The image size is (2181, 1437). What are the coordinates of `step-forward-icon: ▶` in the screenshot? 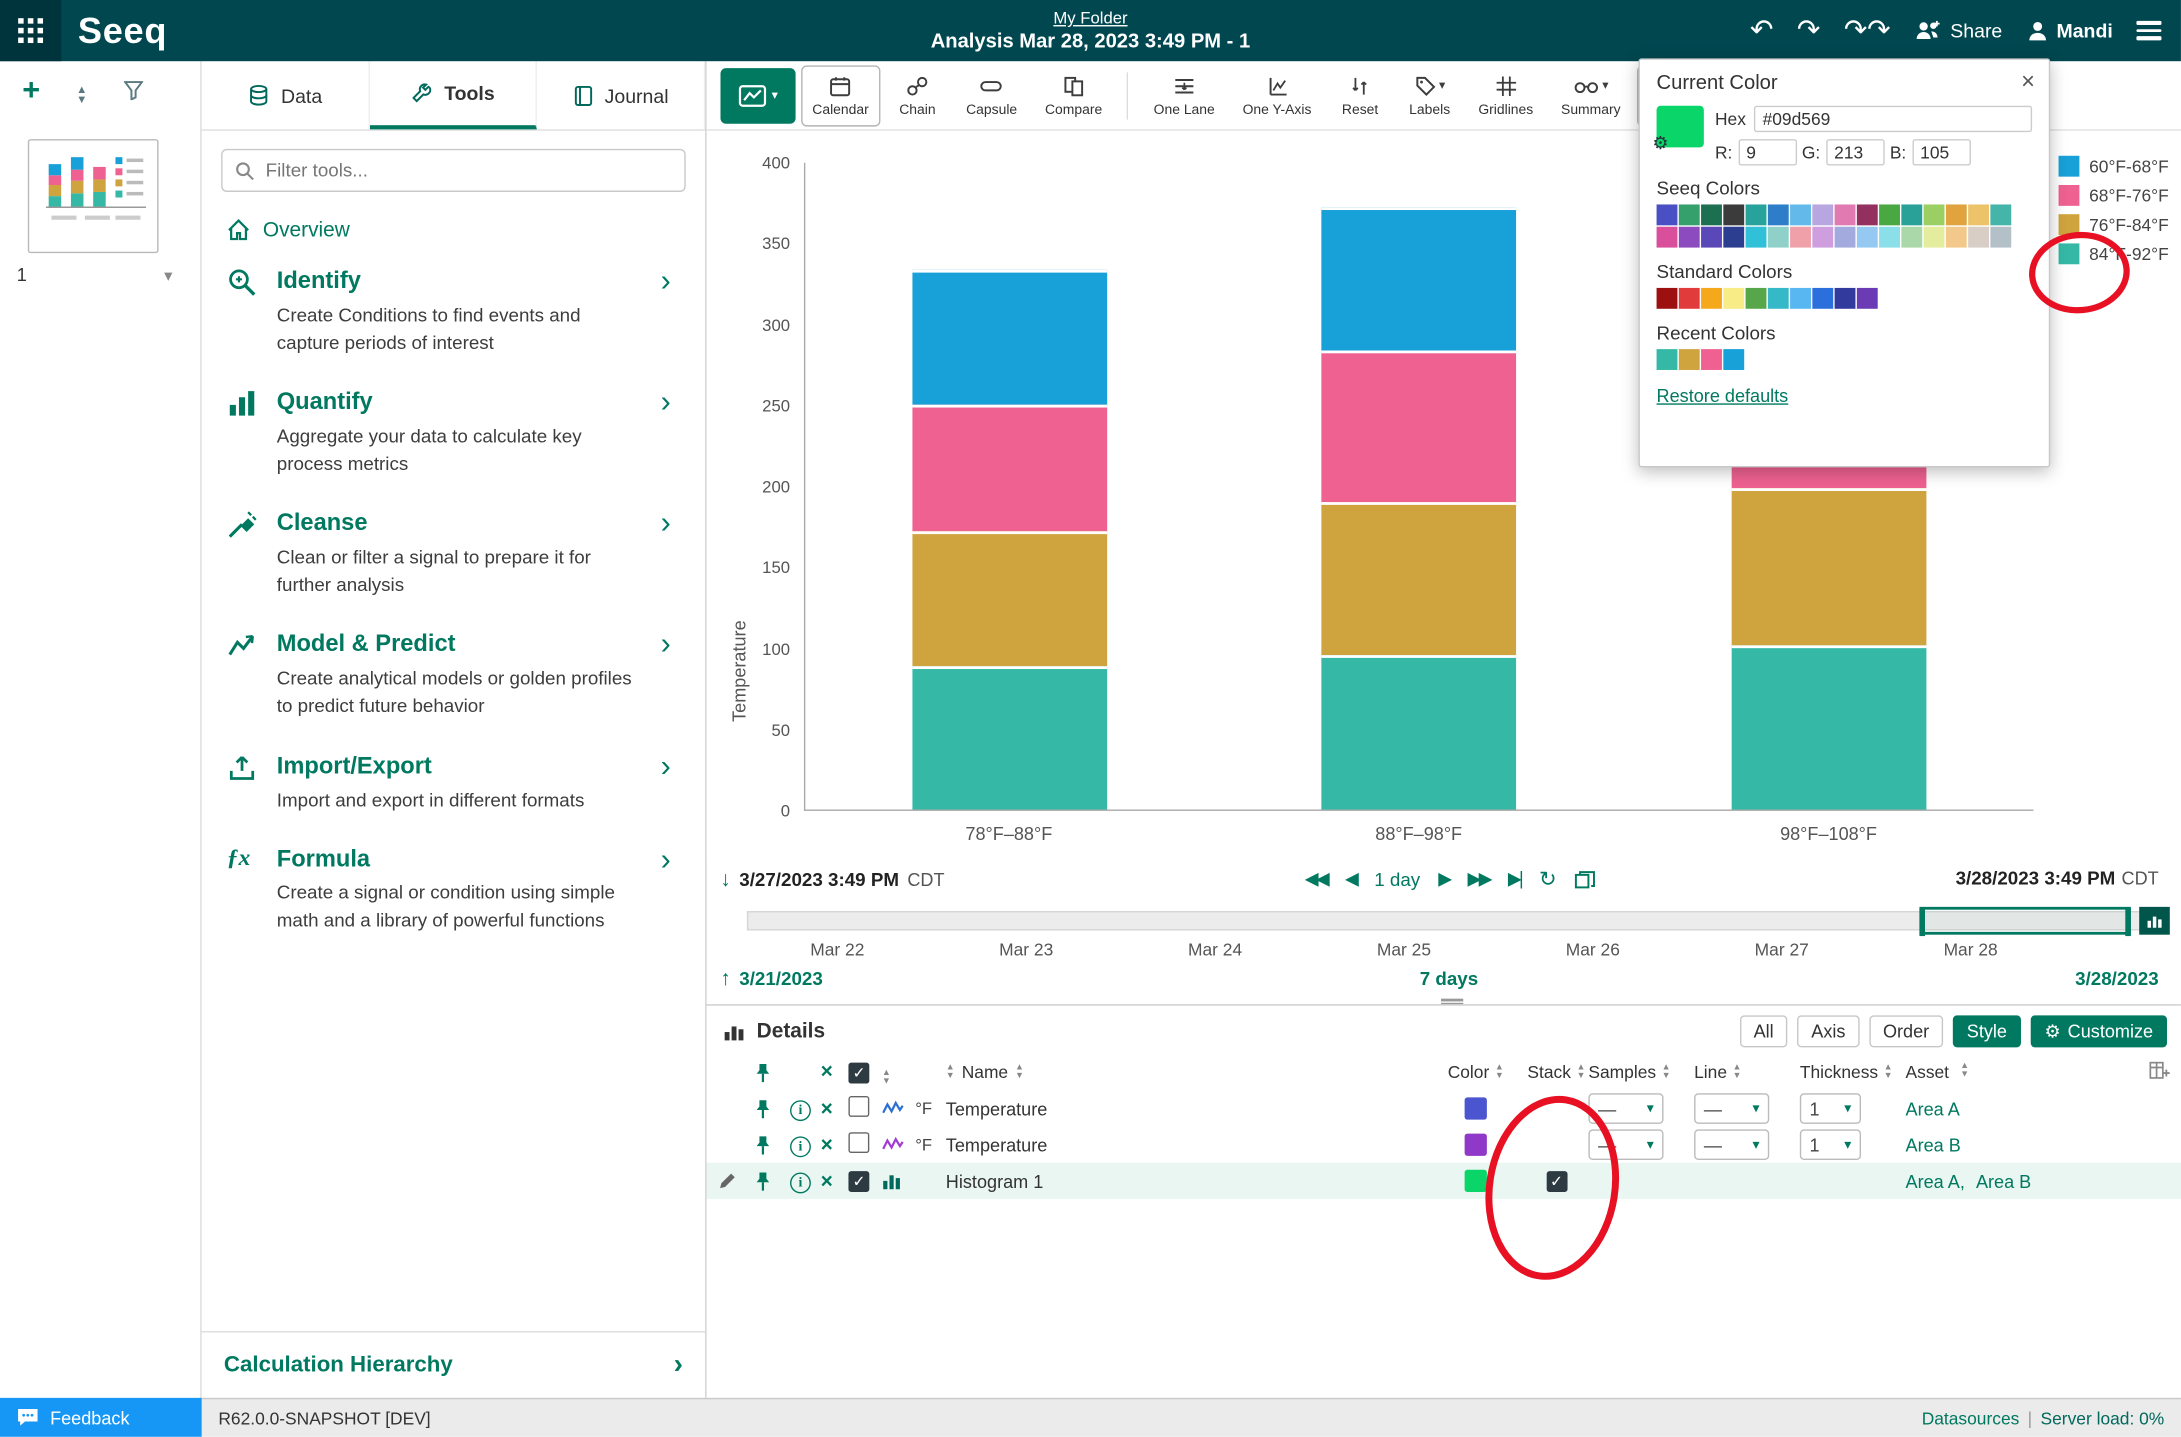 It's located at (1445, 878).